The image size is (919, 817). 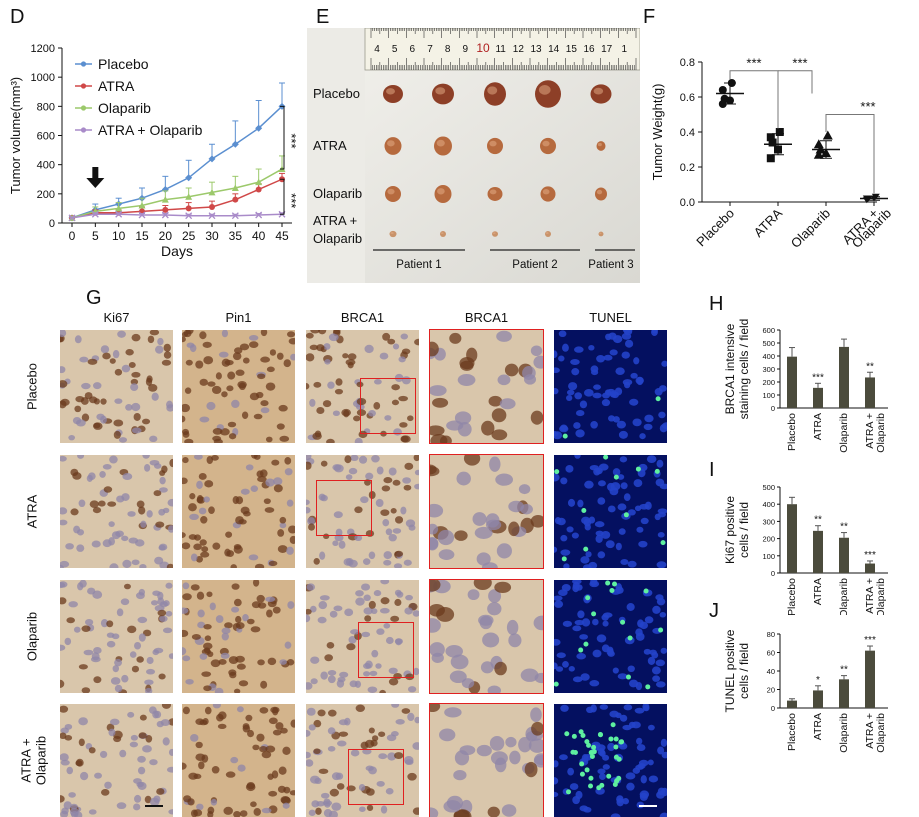 I want to click on y-tick-label: 400, so click(x=768, y=356).